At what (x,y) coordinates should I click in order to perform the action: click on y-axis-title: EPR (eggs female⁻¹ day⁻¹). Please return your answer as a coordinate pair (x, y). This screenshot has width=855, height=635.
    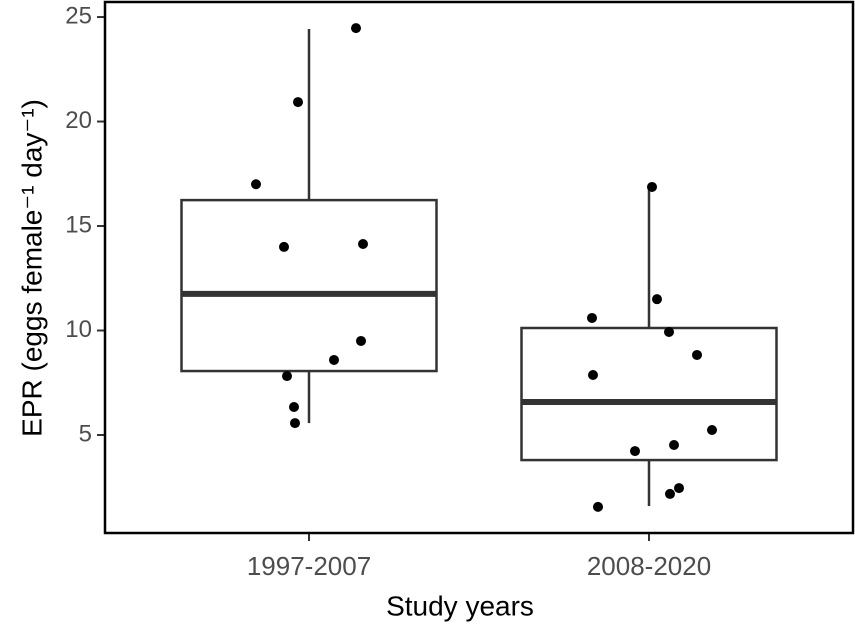
    Looking at the image, I should click on (31, 268).